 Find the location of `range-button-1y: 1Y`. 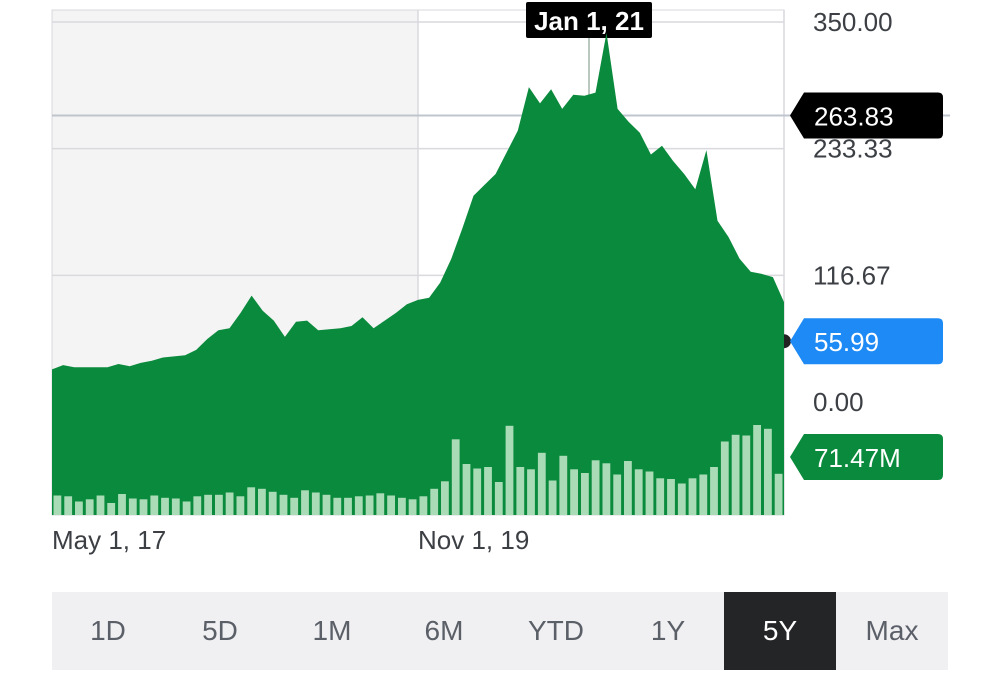

range-button-1y: 1Y is located at coordinates (668, 630).